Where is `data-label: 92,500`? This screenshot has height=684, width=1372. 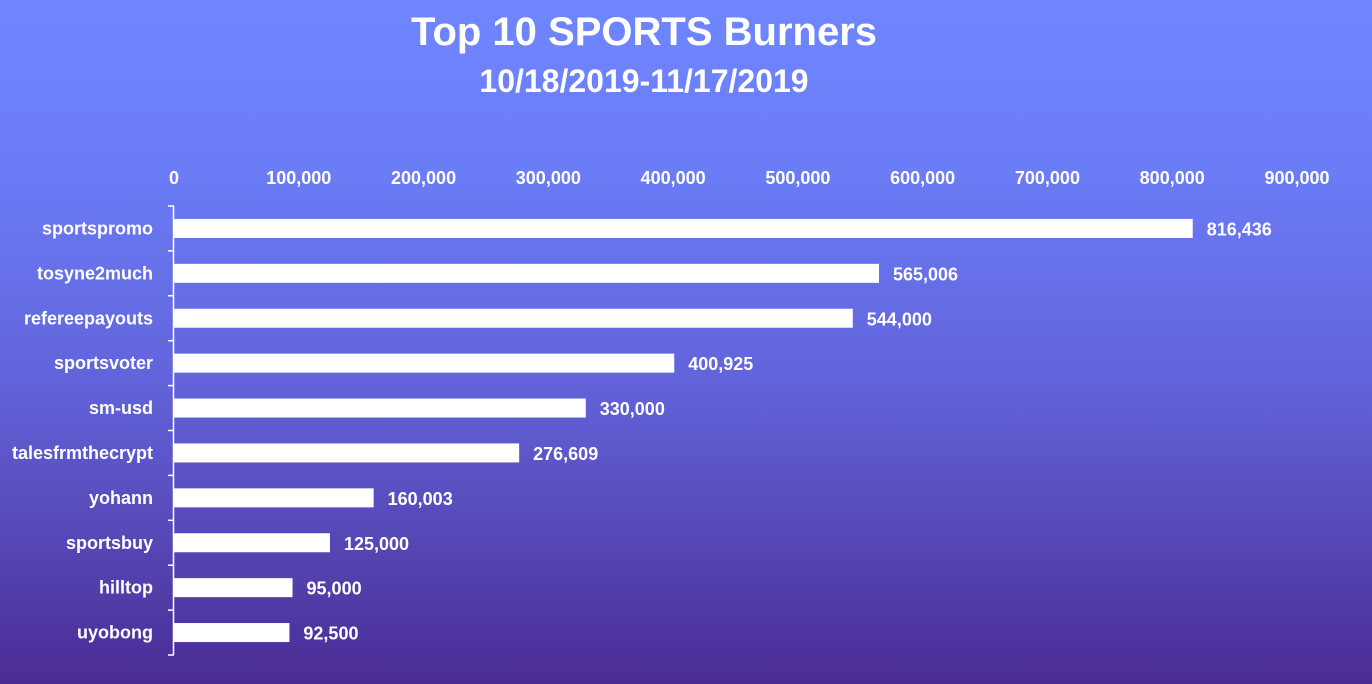 data-label: 92,500 is located at coordinates (330, 634).